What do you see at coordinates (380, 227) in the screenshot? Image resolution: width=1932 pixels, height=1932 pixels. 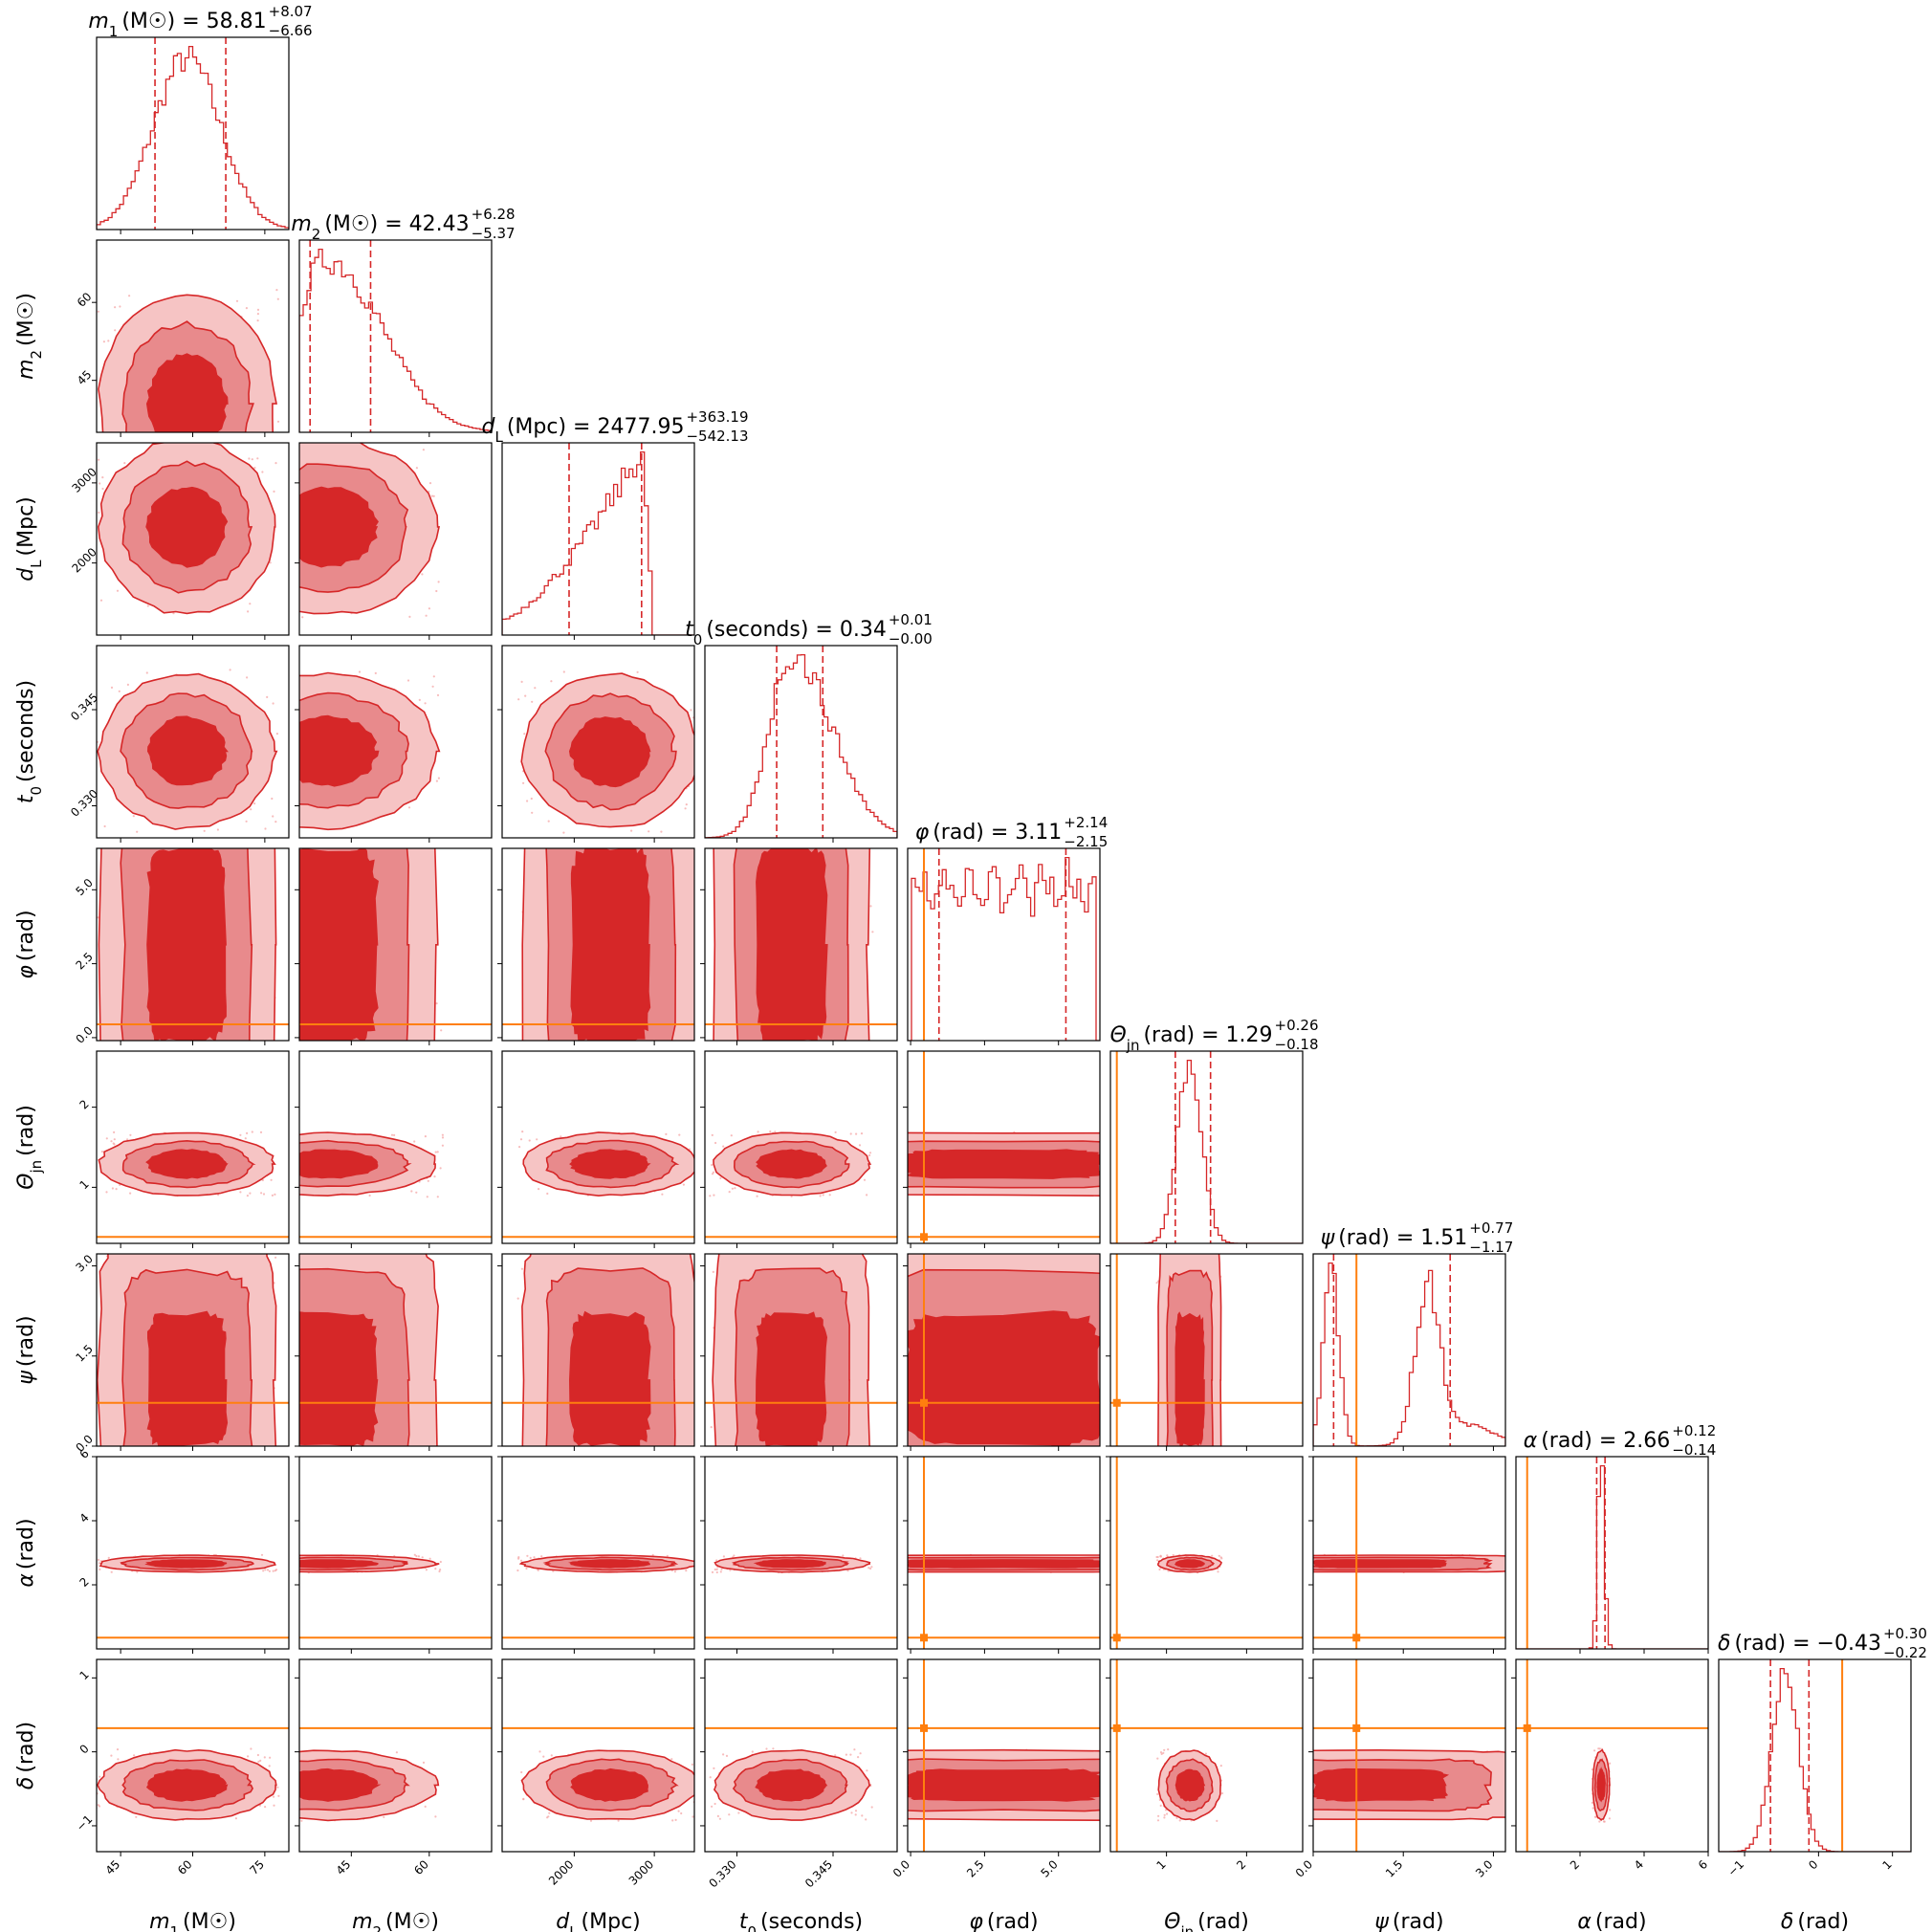 I see `diag-title: m2 (M☉) = 42.43` at bounding box center [380, 227].